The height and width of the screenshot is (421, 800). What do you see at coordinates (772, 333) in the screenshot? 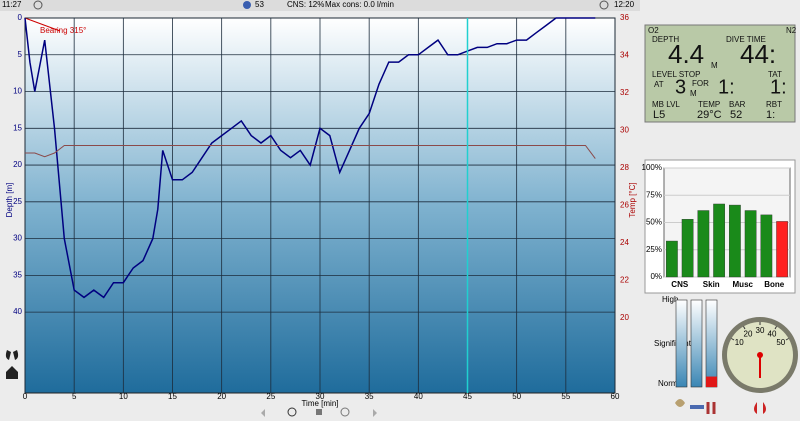
I see `dial-tick-label: 40` at bounding box center [772, 333].